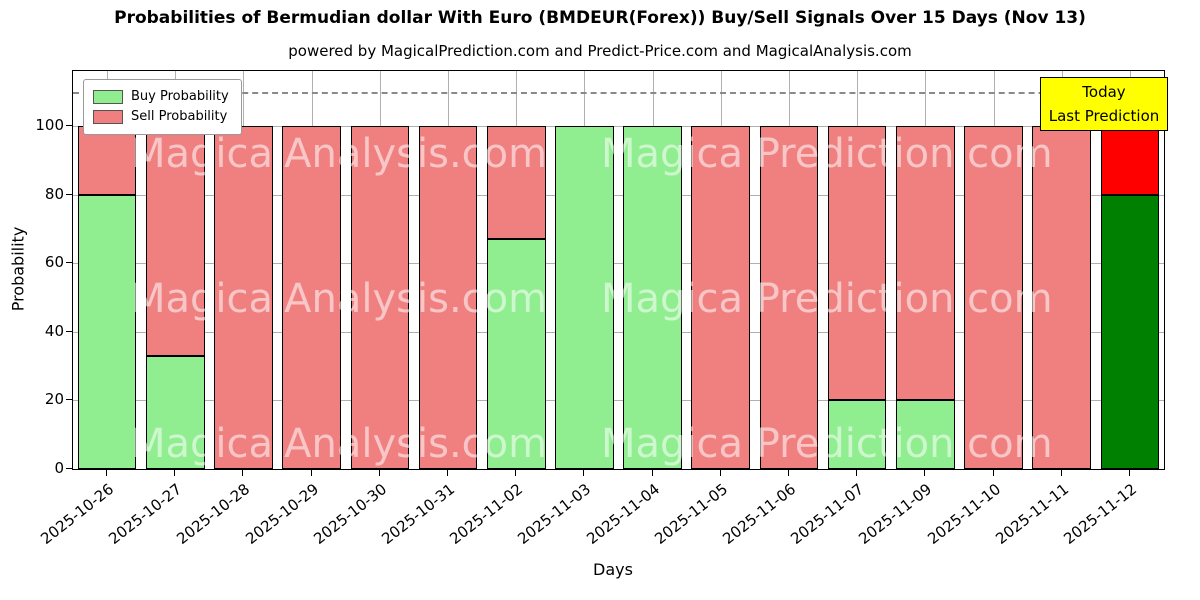 Image resolution: width=1200 pixels, height=600 pixels. I want to click on bar-2025-11-07-sell, so click(857, 263).